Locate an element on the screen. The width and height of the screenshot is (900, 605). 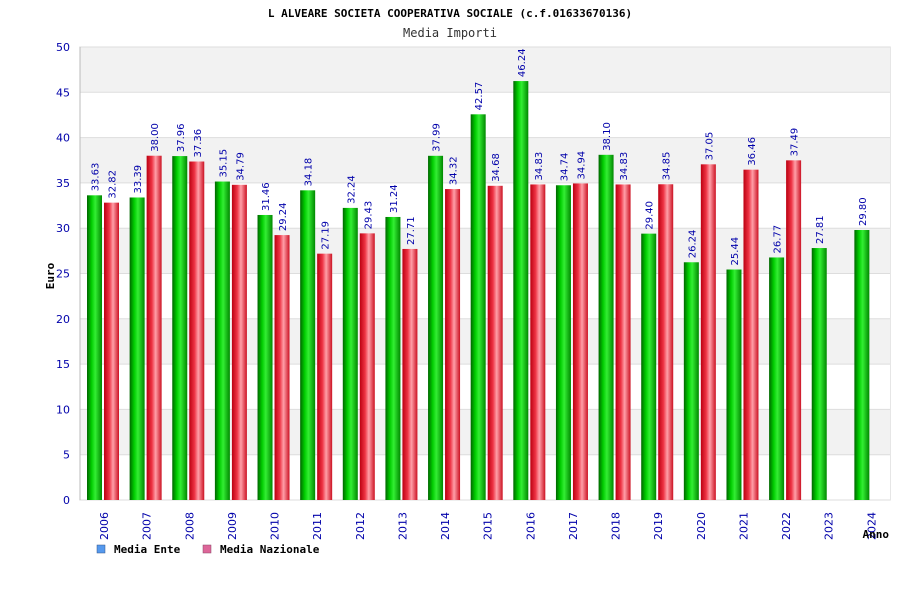
data-label: 29.24 is located at coordinates (283, 216).